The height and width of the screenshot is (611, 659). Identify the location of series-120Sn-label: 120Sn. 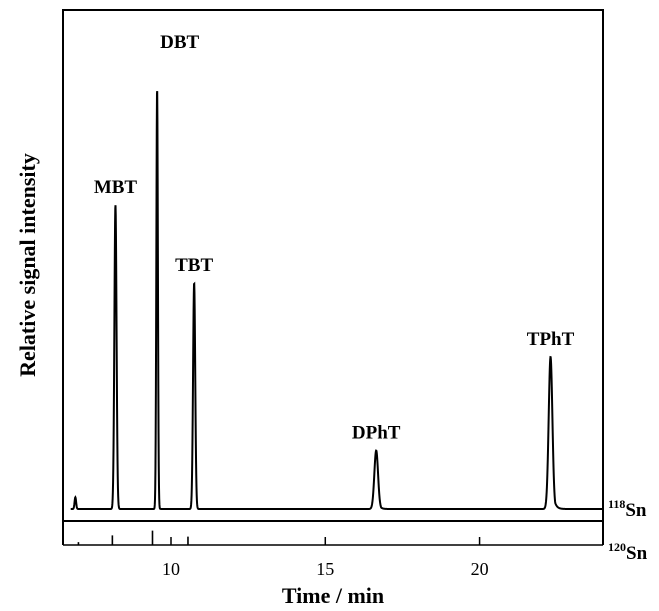
(628, 552).